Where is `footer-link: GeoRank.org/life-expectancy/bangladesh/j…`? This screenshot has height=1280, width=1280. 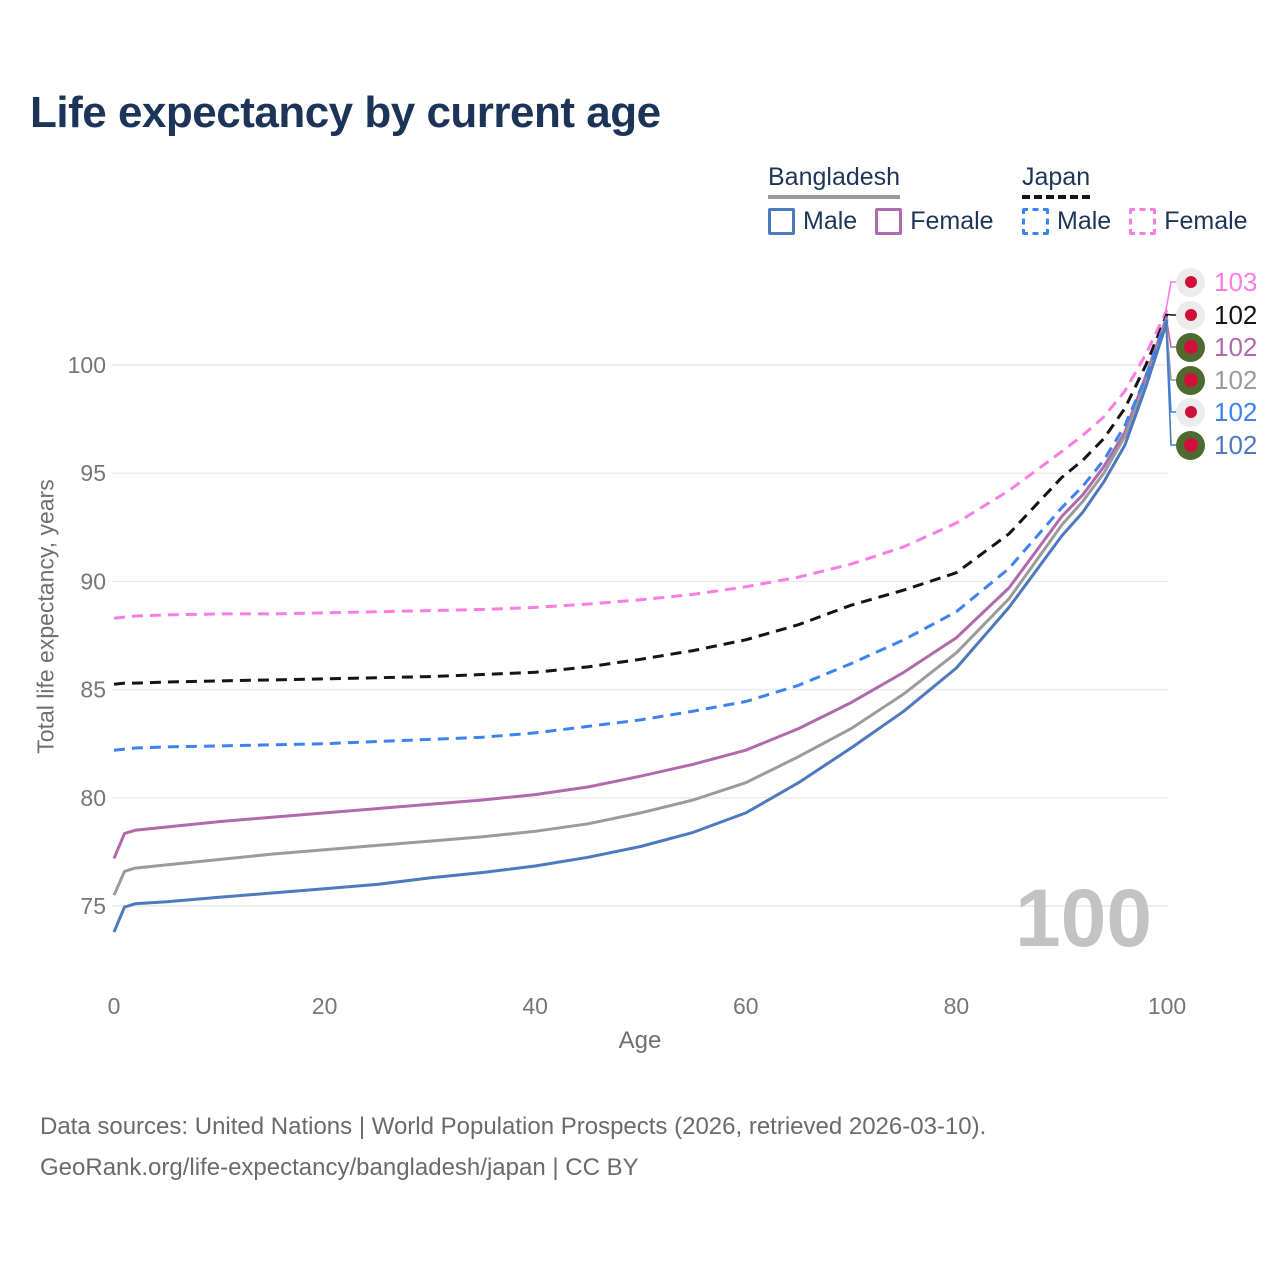
footer-link: GeoRank.org/life-expectancy/bangladesh/j… is located at coordinates (339, 1167).